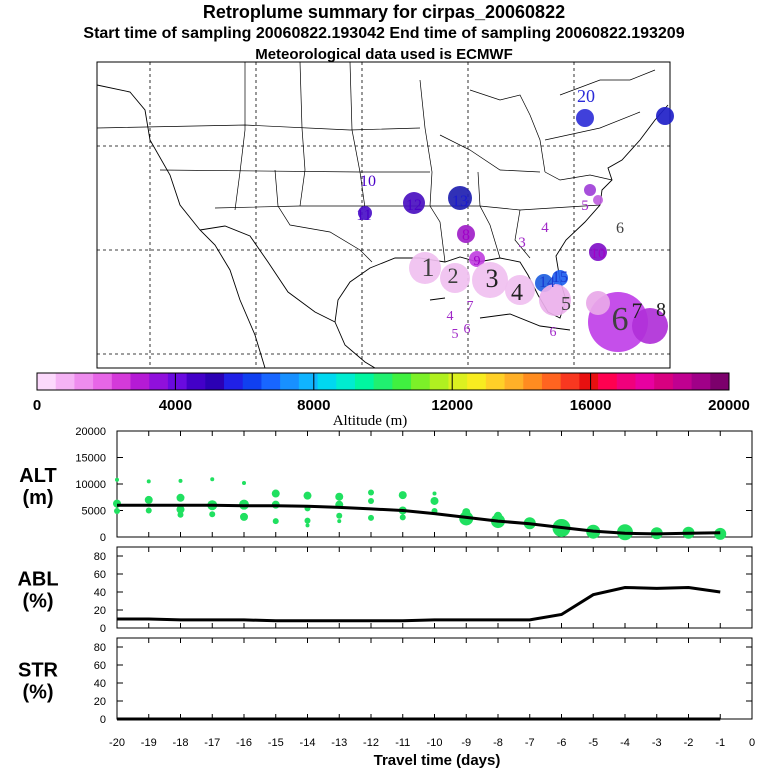 The image size is (768, 768). What do you see at coordinates (100, 666) in the screenshot?
I see `y-tick-label: 60` at bounding box center [100, 666].